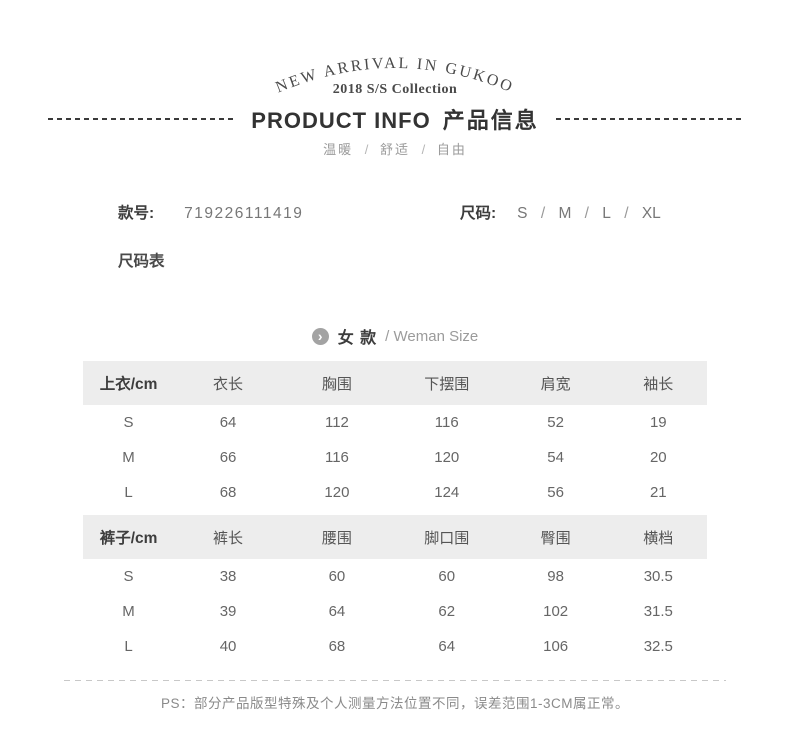 Image resolution: width=790 pixels, height=752 pixels. I want to click on gender-heading: › 女 款 / Weman Size, so click(395, 336).